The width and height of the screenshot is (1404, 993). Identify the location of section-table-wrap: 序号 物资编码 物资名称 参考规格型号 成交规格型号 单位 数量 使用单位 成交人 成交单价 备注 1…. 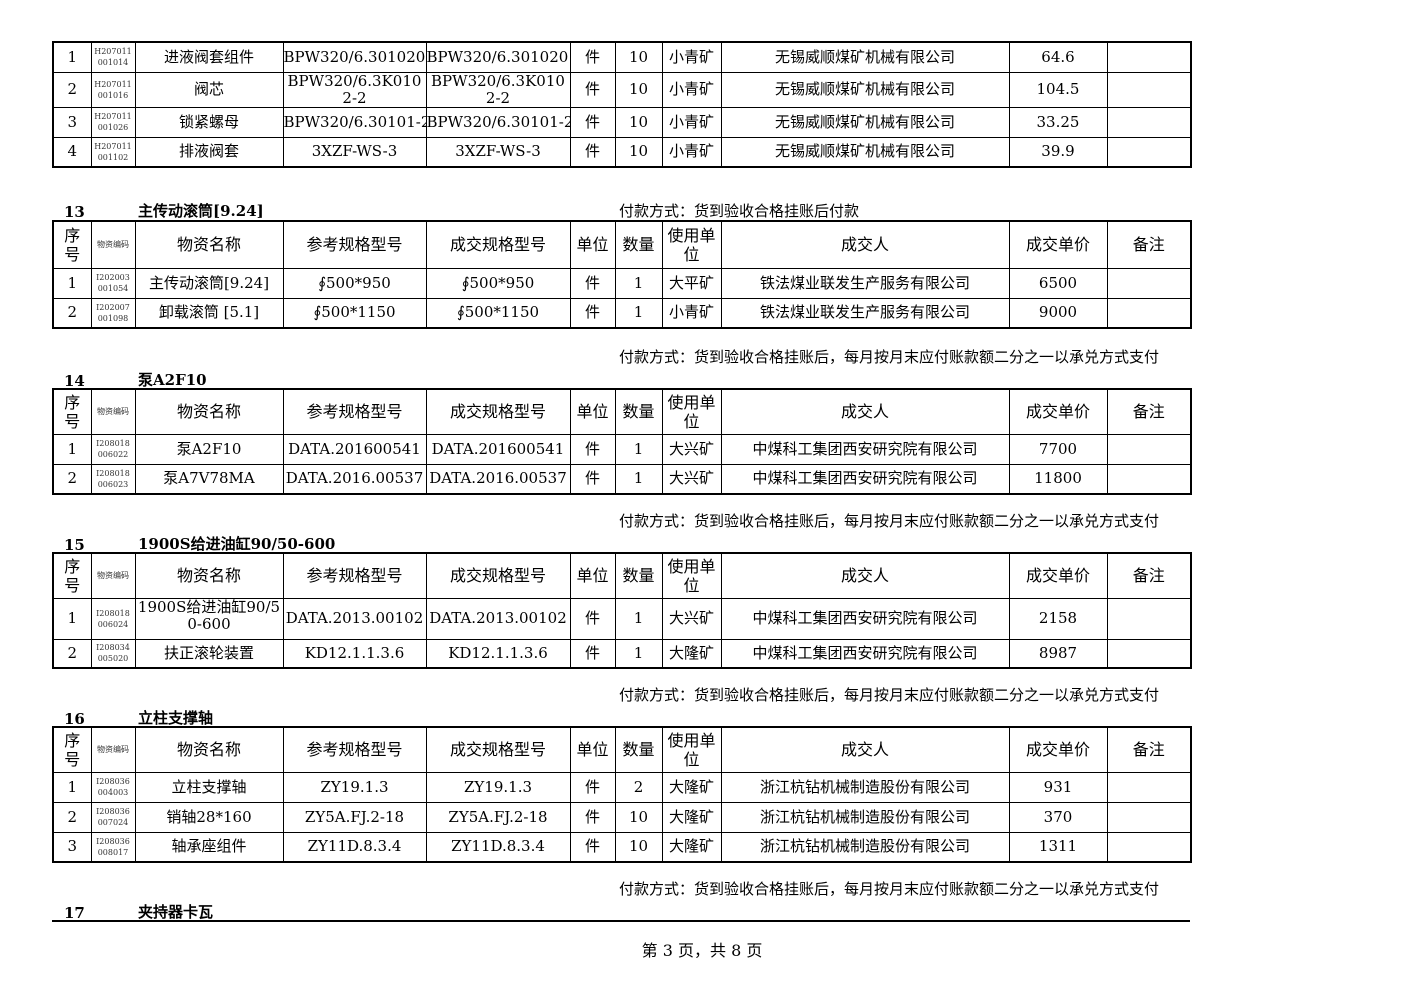
(622, 610).